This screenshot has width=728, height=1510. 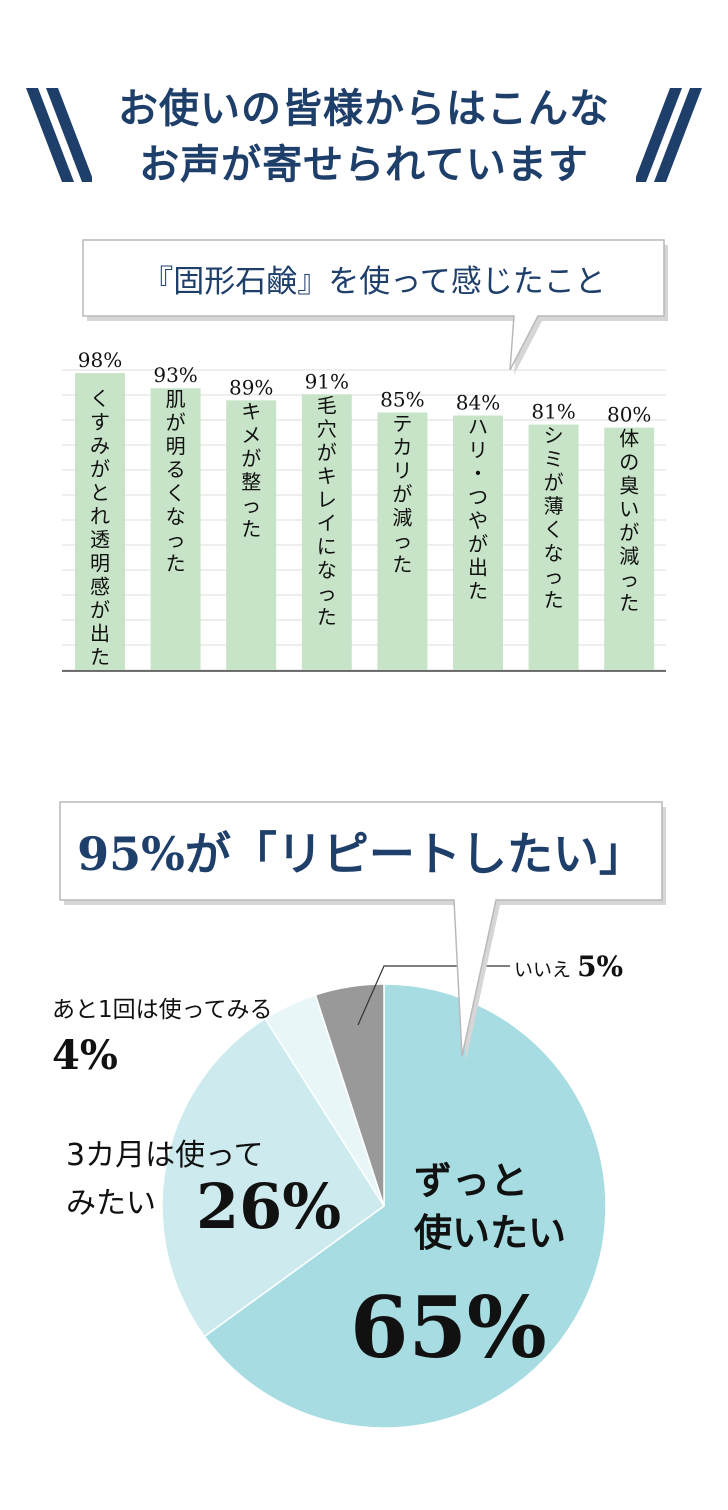 What do you see at coordinates (478, 402) in the screenshot?
I see `bar-value-label-5: 84%` at bounding box center [478, 402].